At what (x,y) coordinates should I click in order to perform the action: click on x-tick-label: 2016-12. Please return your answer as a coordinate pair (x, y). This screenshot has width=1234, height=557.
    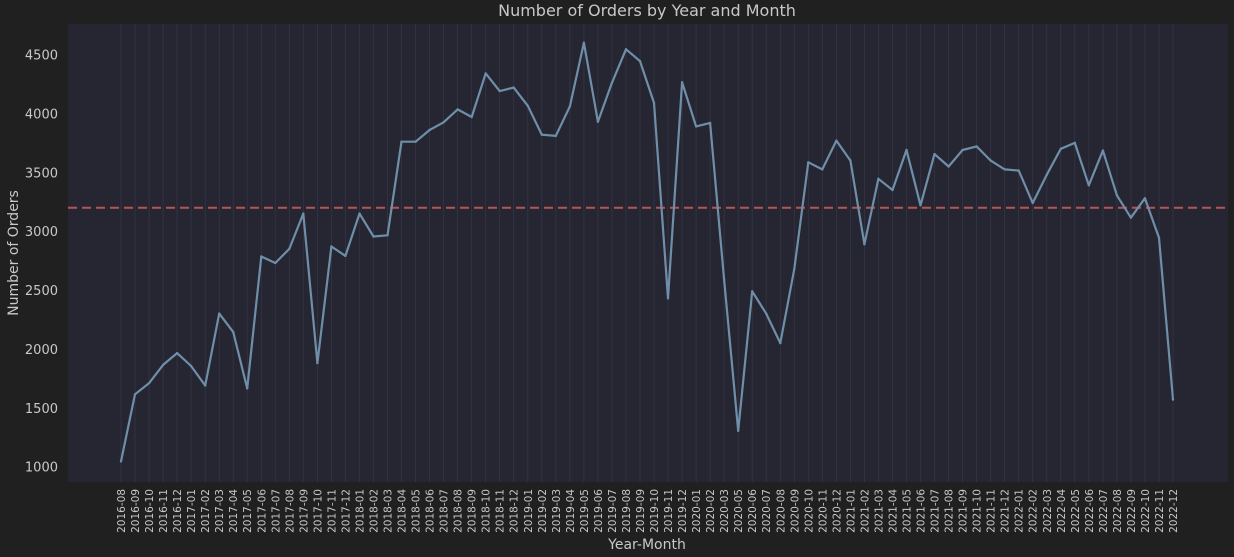
    Looking at the image, I should click on (178, 511).